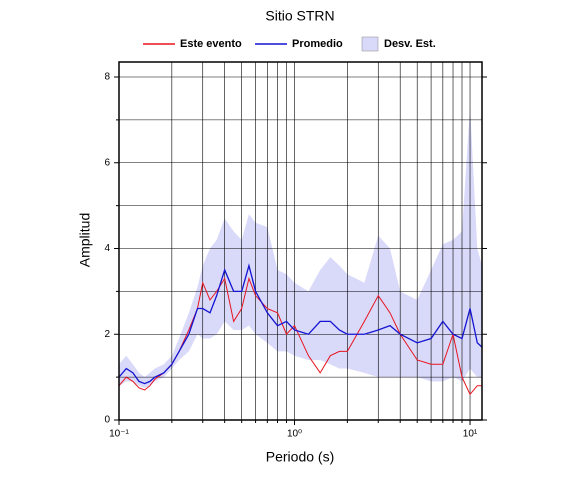  Describe the element at coordinates (107, 248) in the screenshot. I see `y-tick-label: 4` at that location.